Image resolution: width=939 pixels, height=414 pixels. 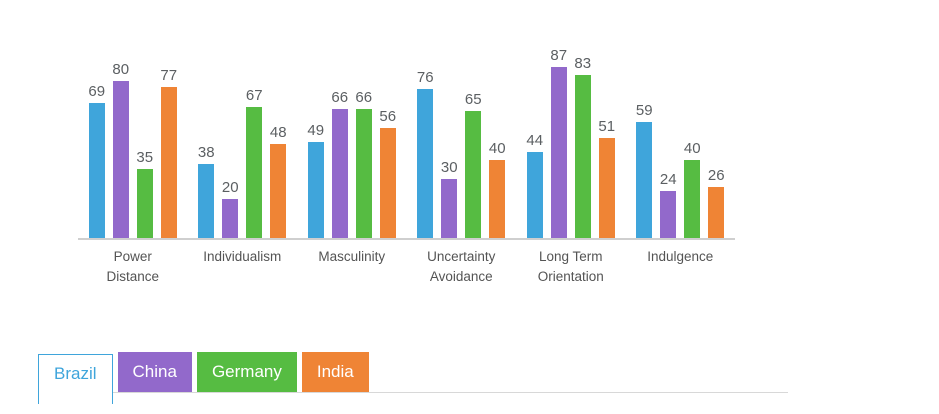 I want to click on bar-col-brazil: 59, so click(x=644, y=170).